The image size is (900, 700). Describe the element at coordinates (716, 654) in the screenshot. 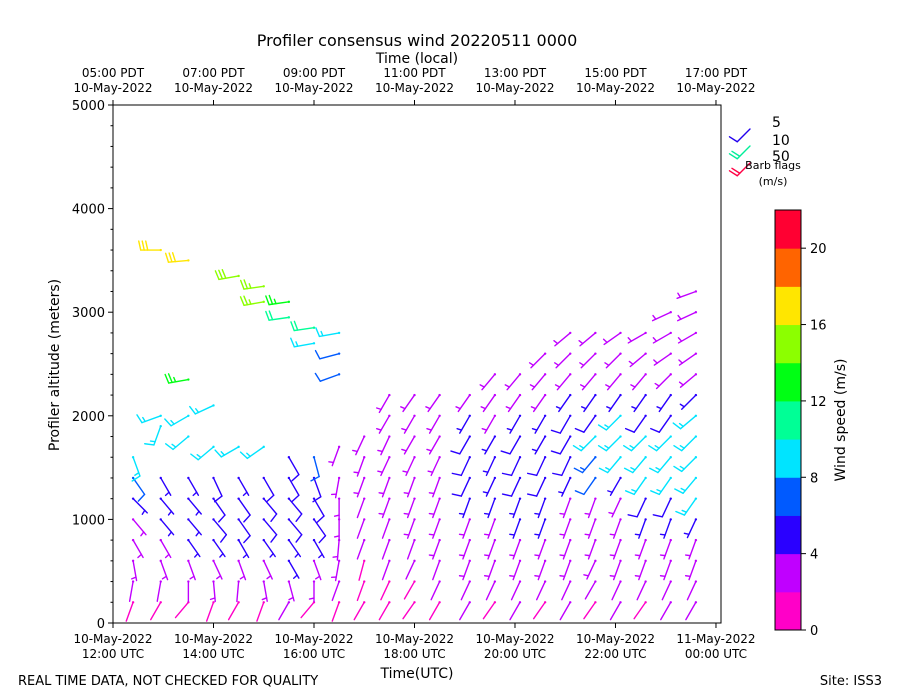

I see `x-tick-label: 00:00 UTC` at that location.